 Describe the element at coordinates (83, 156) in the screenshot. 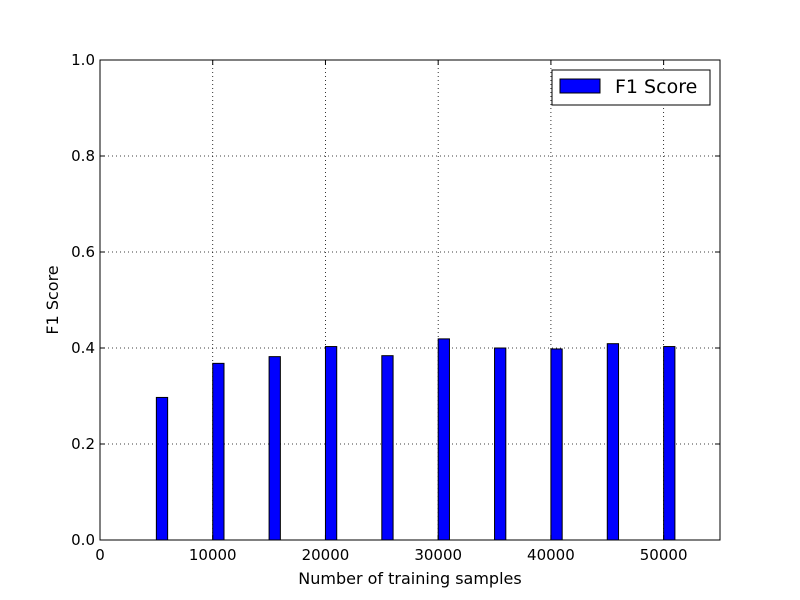

I see `y-tick-label: 0.8` at that location.